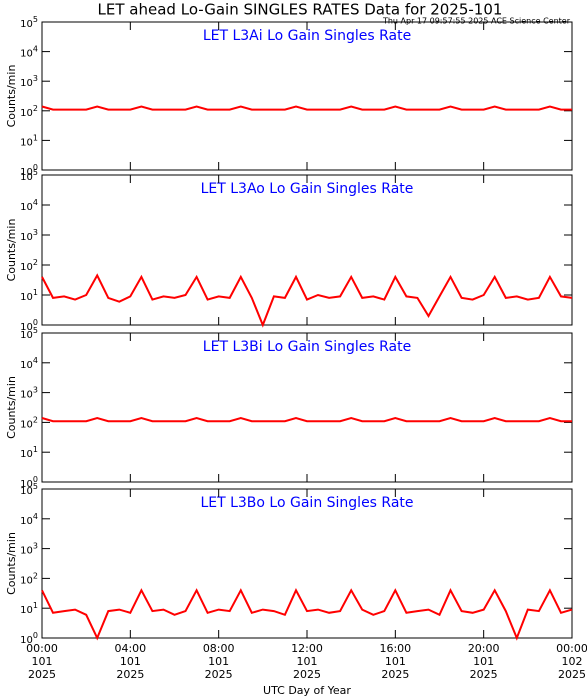 Image resolution: width=587 pixels, height=700 pixels. What do you see at coordinates (307, 648) in the screenshot?
I see `x-tick-label: 12:00` at bounding box center [307, 648].